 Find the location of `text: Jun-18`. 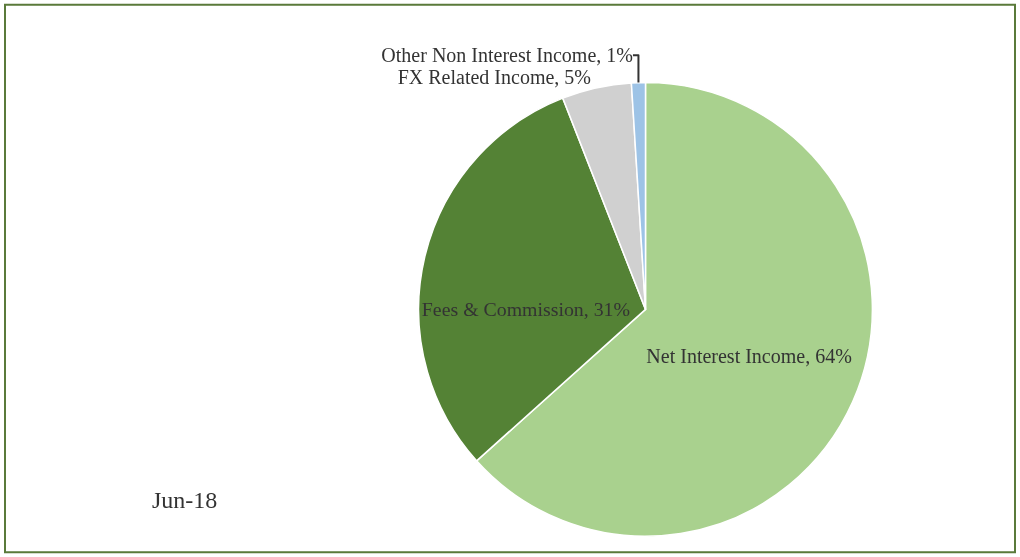

text: Jun-18 is located at coordinates (185, 500).